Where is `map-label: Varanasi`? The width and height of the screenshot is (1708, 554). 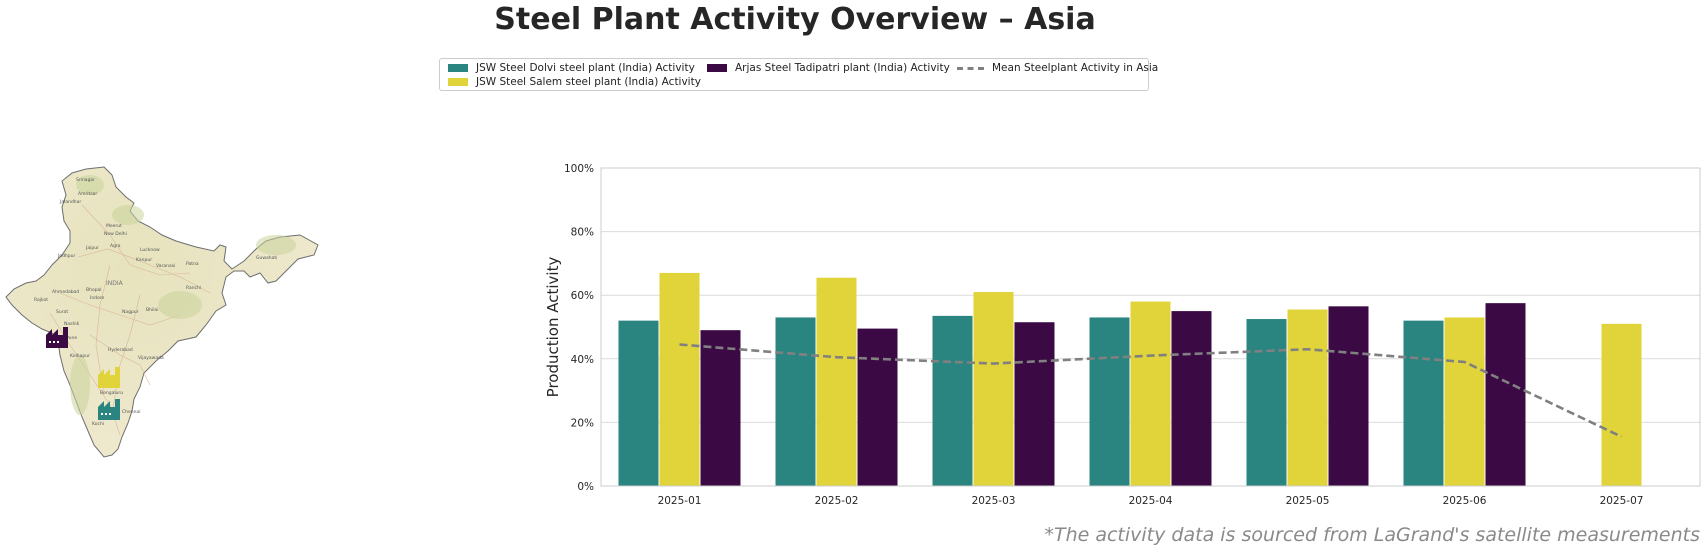
map-label: Varanasi is located at coordinates (165, 266).